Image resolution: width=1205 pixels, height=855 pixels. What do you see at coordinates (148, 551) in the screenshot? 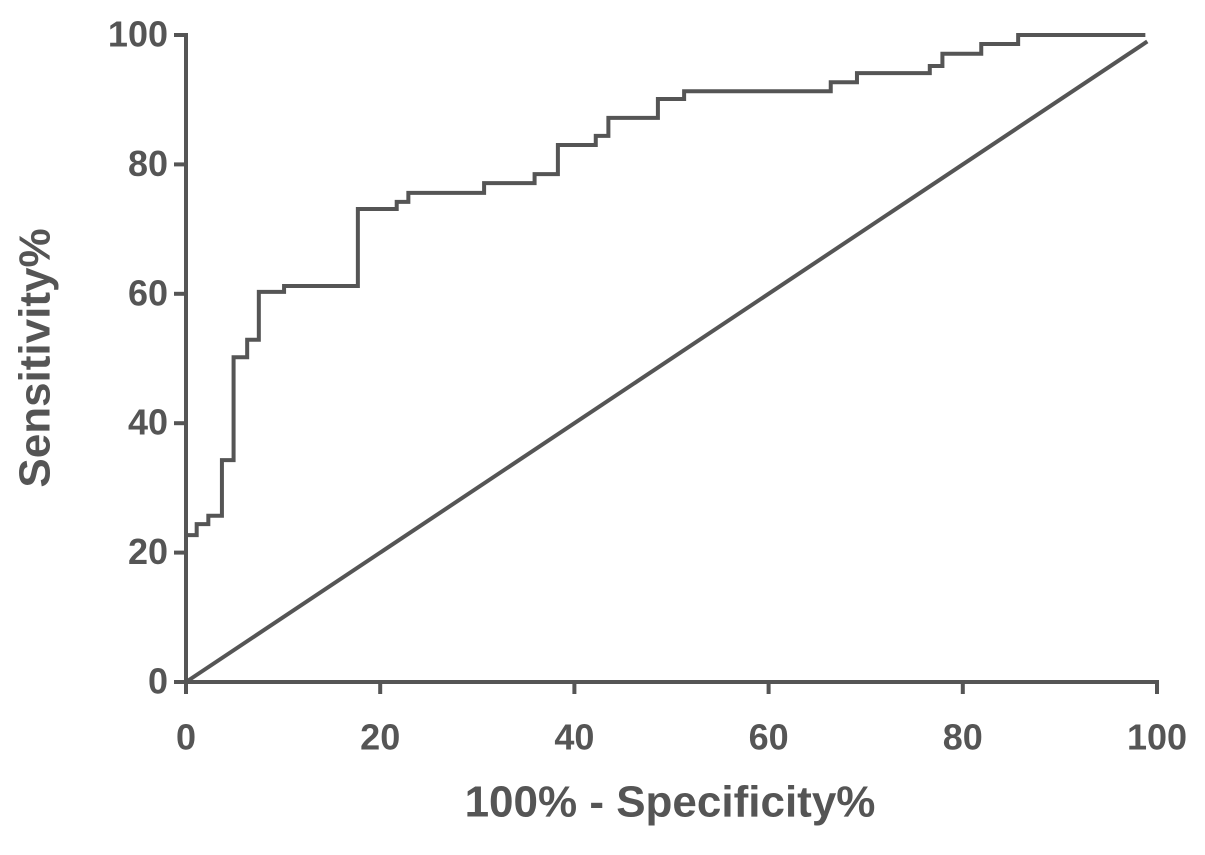
I see `y-tick-label: 20` at bounding box center [148, 551].